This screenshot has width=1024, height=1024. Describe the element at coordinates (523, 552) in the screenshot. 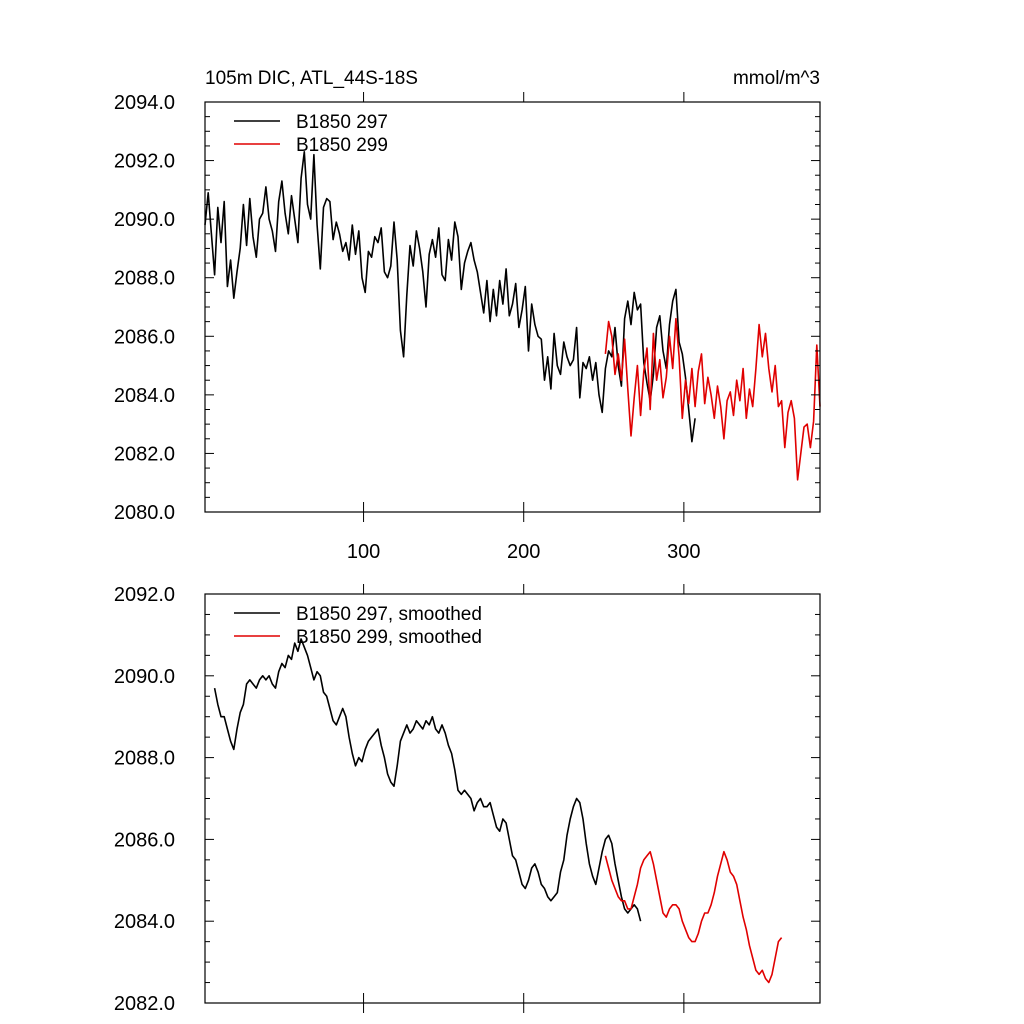

I see `x-tick-label: 200` at that location.